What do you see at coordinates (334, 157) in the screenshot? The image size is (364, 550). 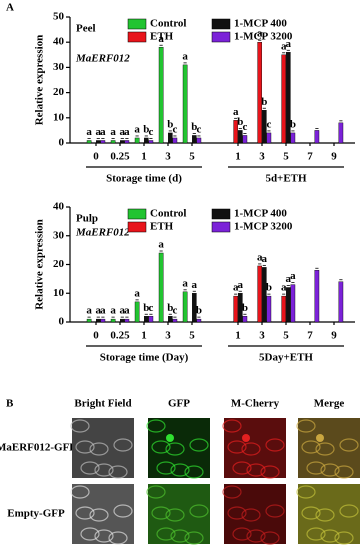 I see `x-tick-label: 9` at bounding box center [334, 157].